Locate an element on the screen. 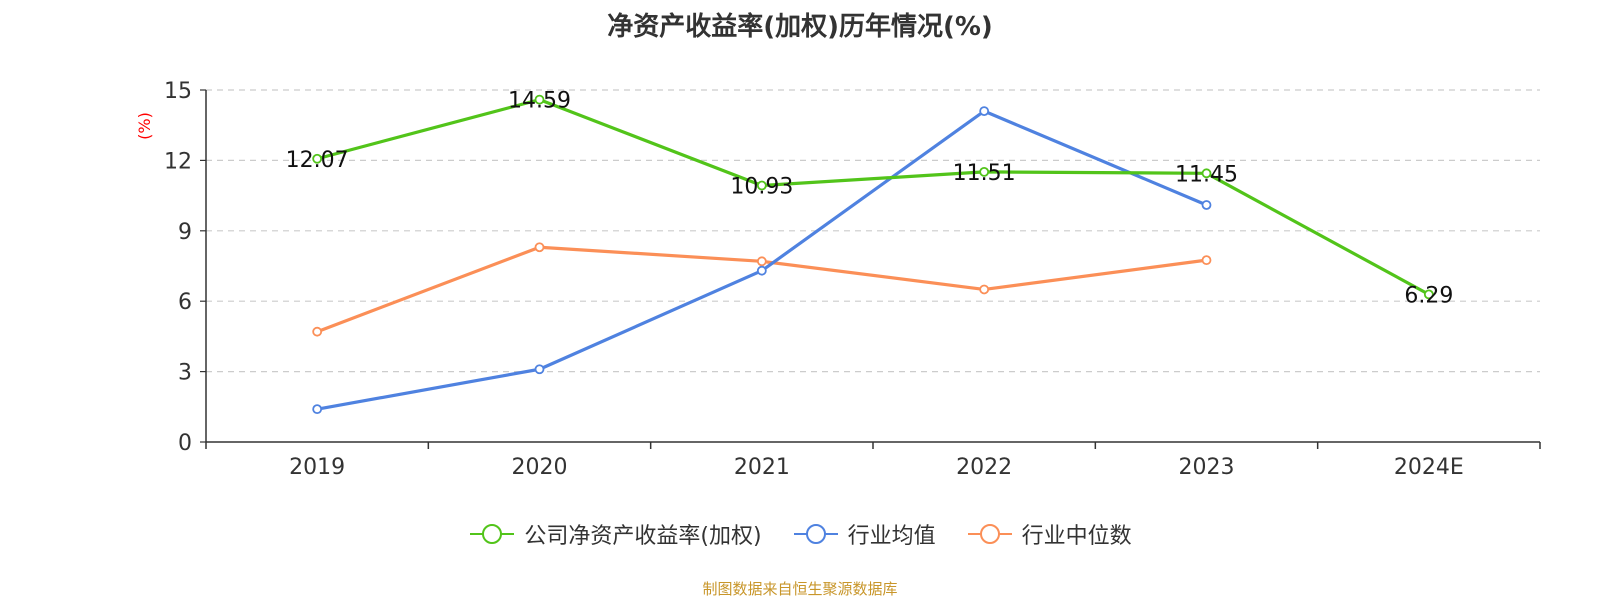  x-tick-label: 2021 is located at coordinates (762, 467).